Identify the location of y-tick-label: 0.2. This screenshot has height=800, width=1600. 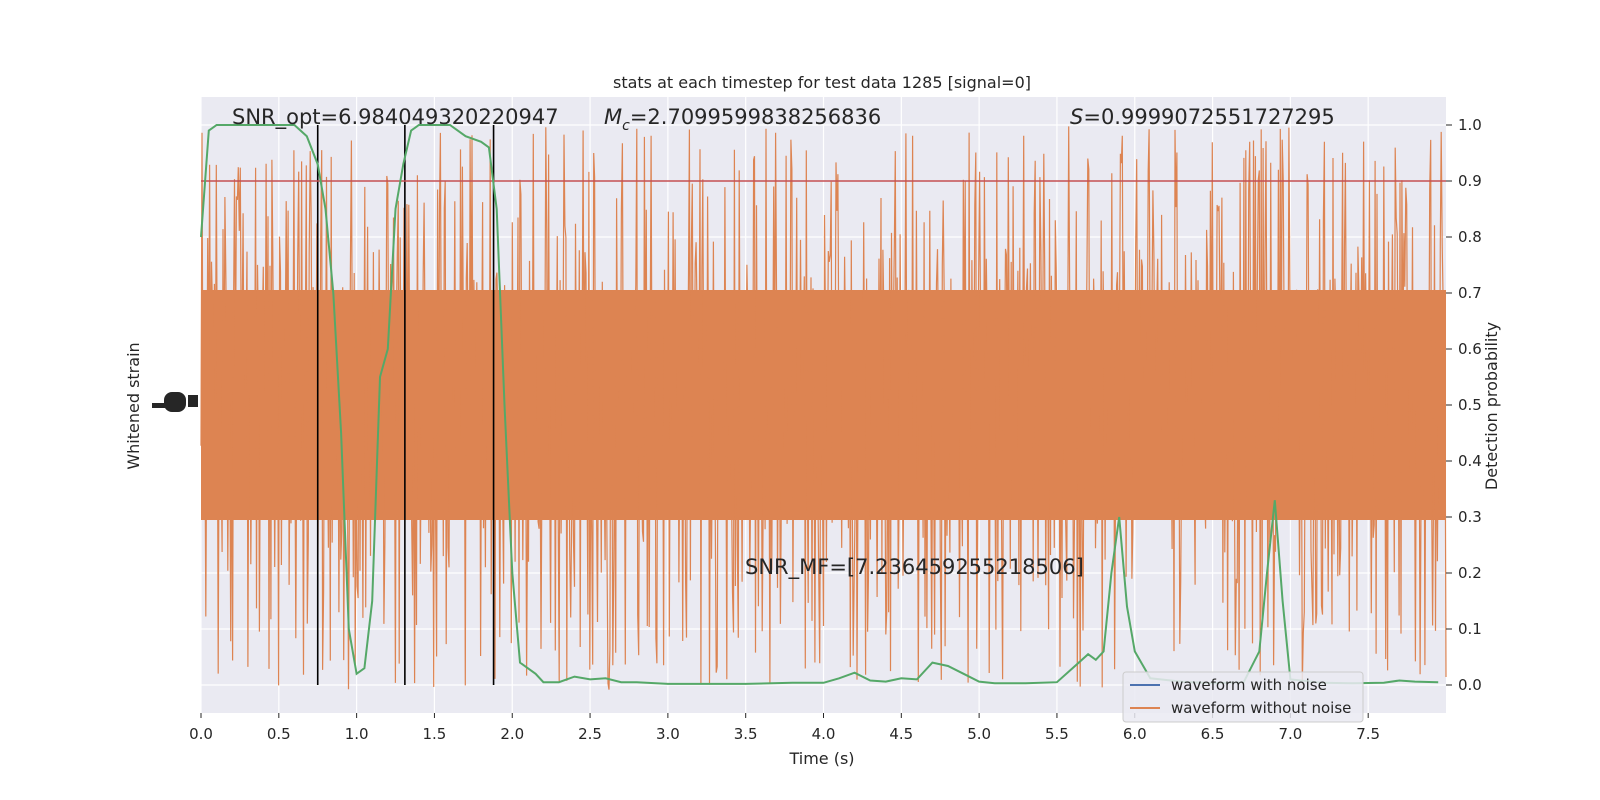
(1470, 573).